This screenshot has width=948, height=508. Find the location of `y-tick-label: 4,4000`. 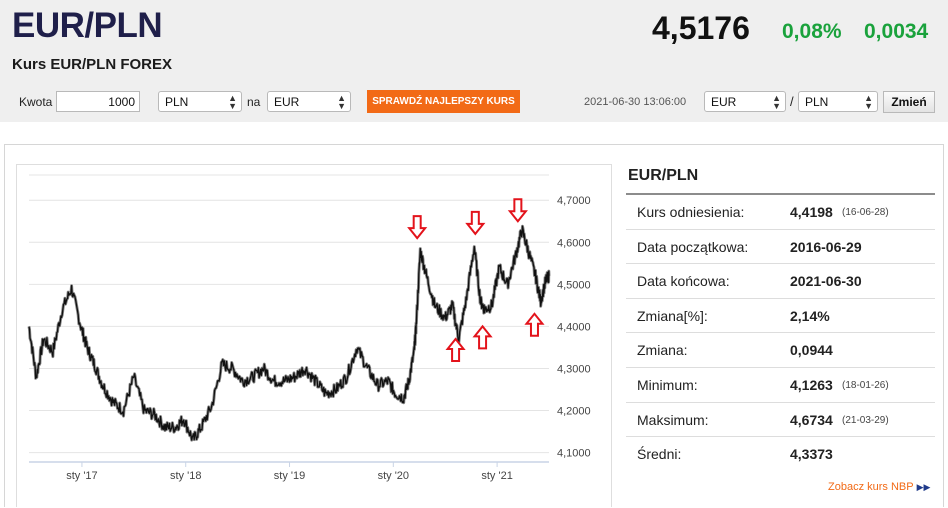

y-tick-label: 4,4000 is located at coordinates (574, 327).